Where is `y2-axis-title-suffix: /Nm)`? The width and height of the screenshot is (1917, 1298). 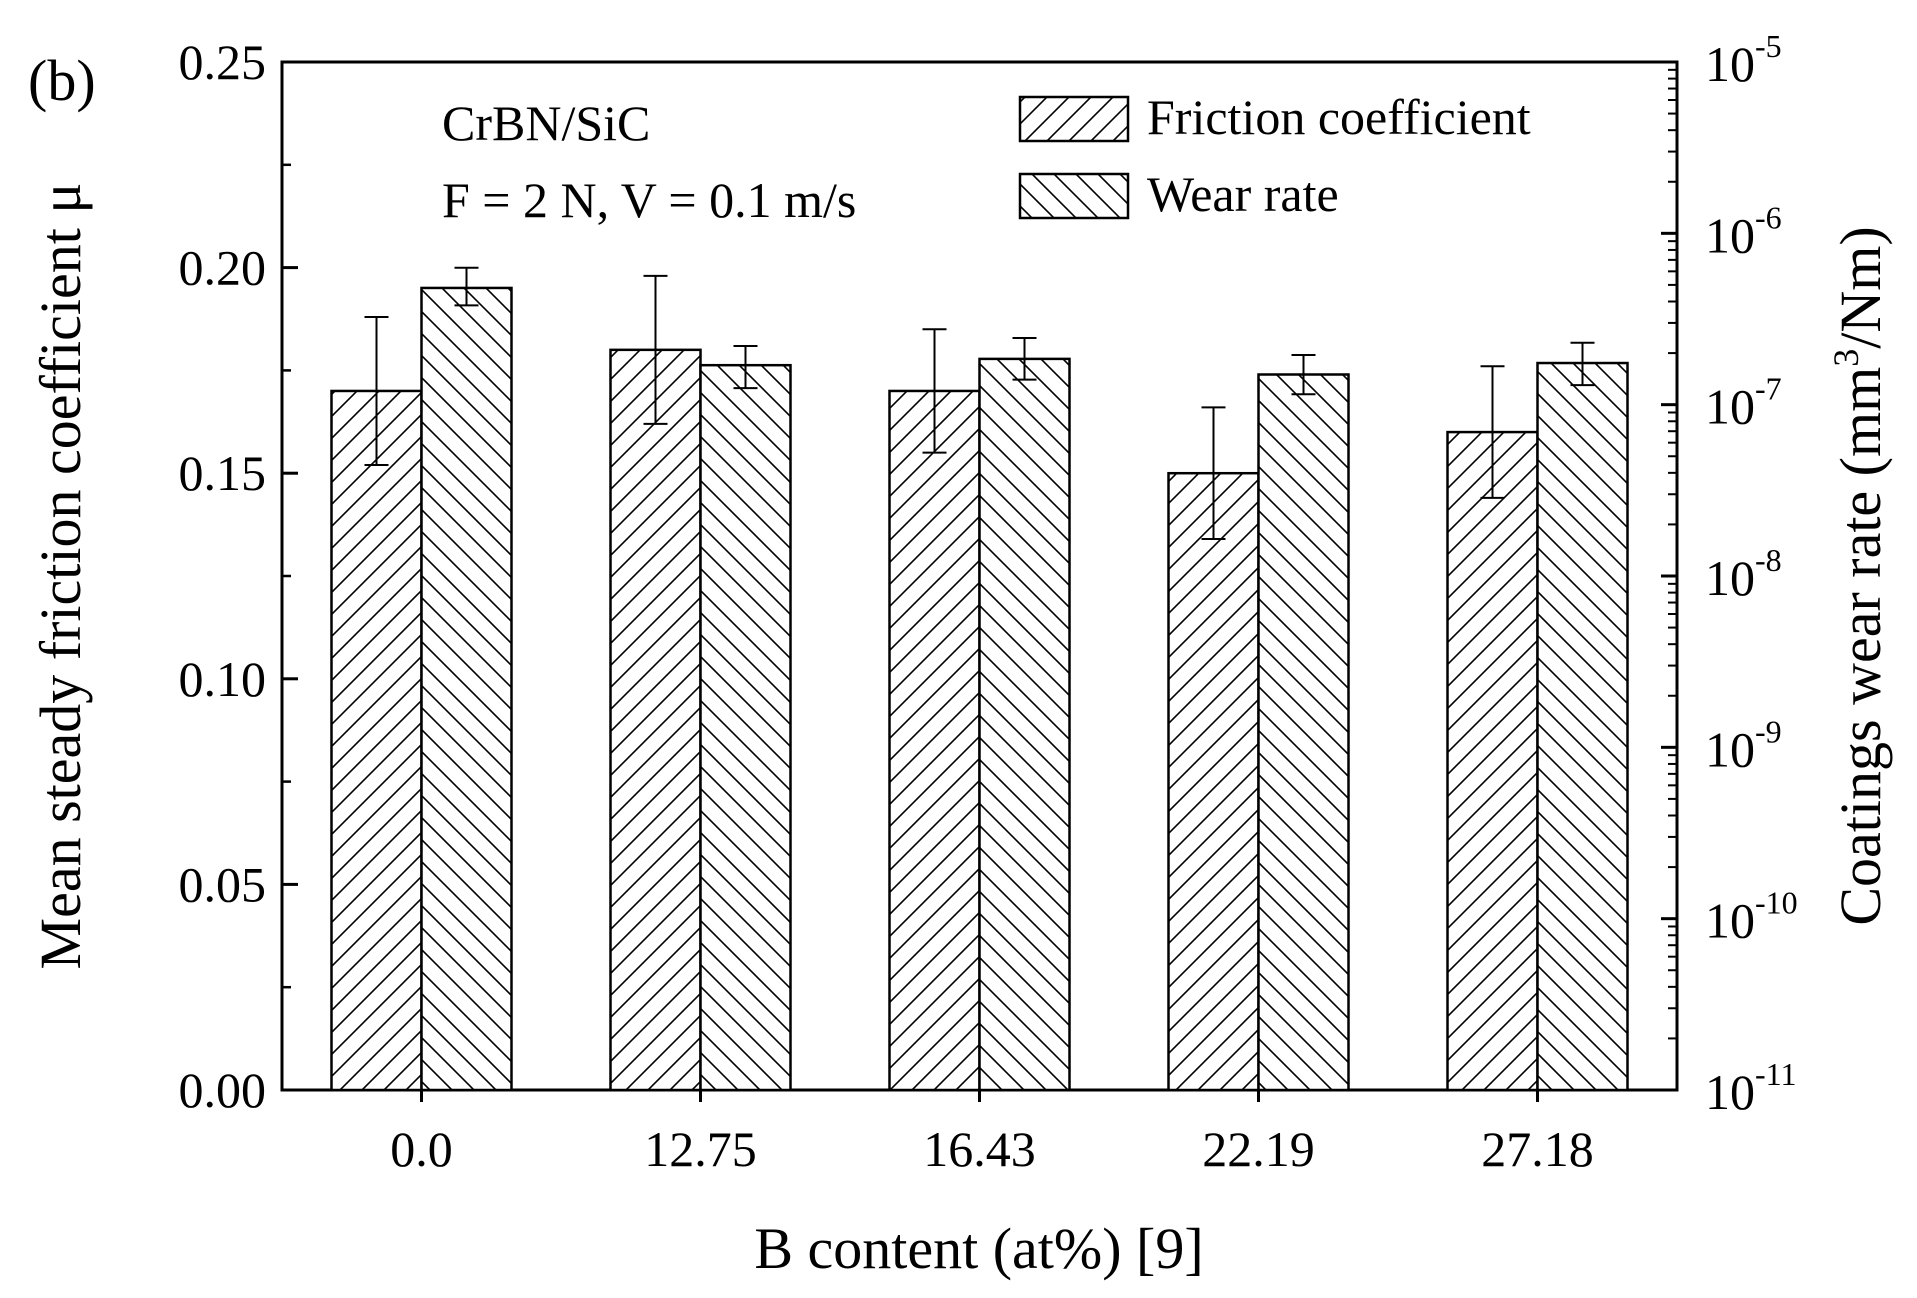 y2-axis-title-suffix: /Nm) is located at coordinates (1860, 287).